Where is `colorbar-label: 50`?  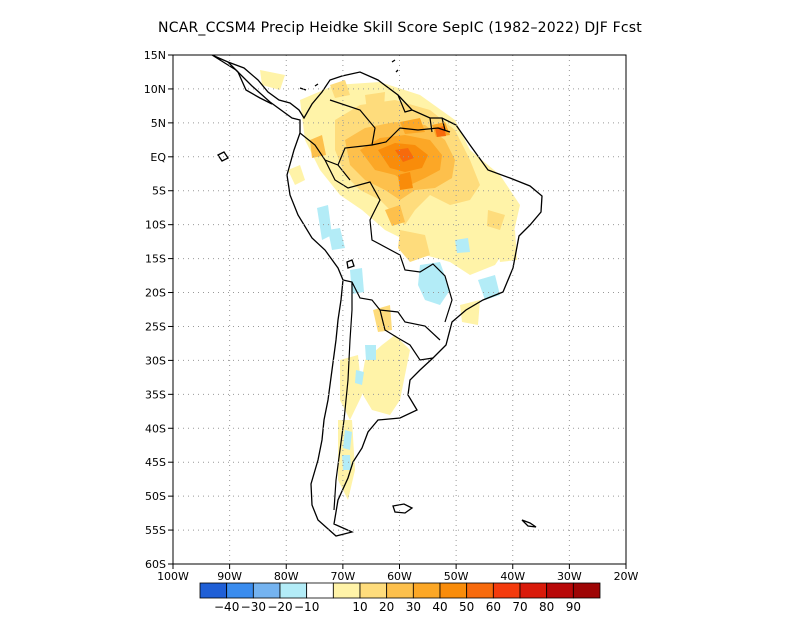
colorbar-label: 50 is located at coordinates (466, 607).